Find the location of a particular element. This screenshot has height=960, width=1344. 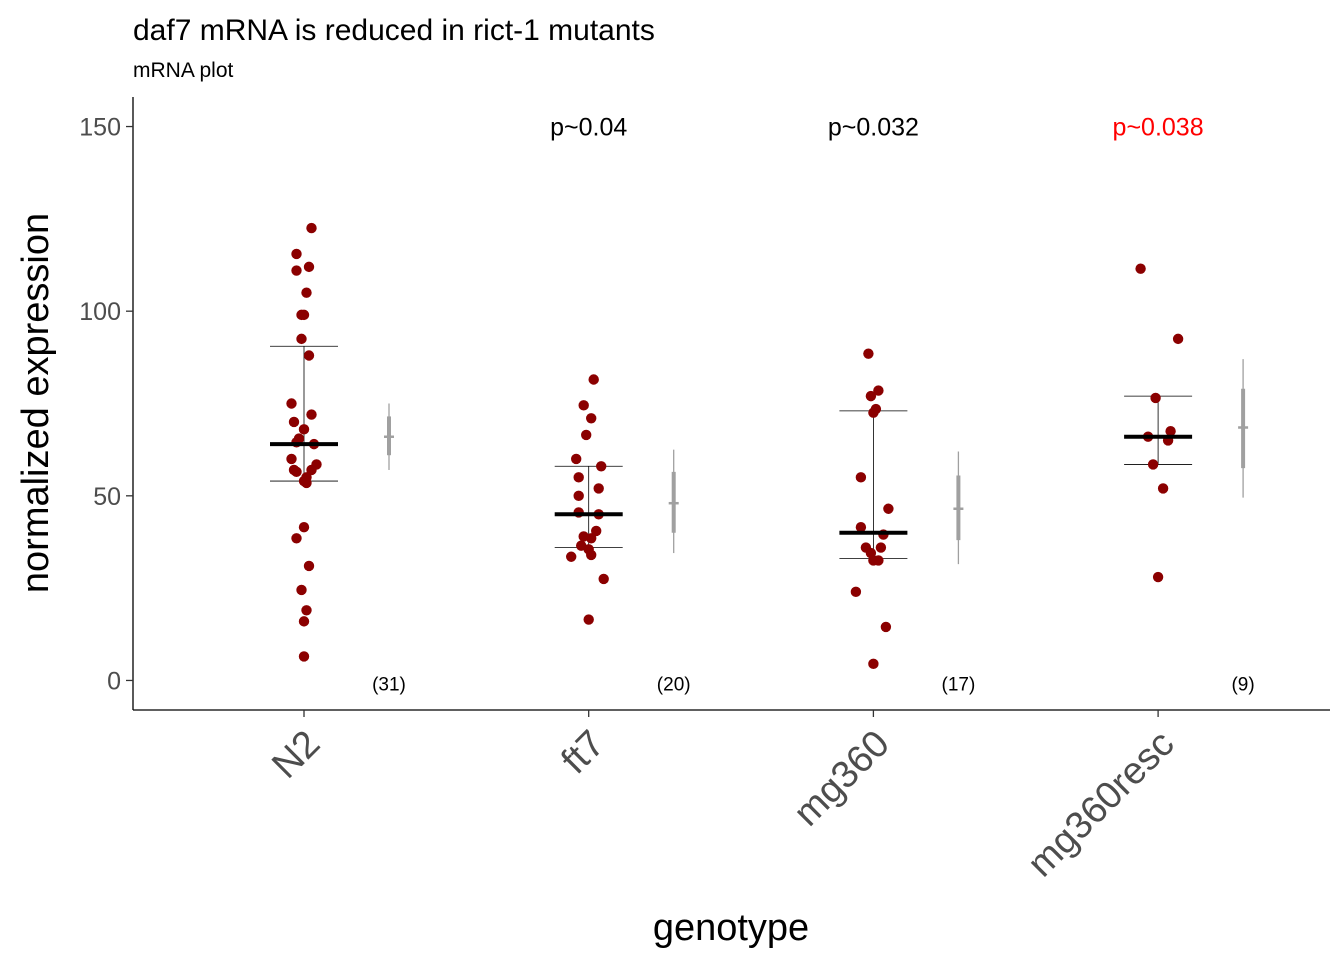

x-tick-label: mg360resc is located at coordinates (1101, 804).